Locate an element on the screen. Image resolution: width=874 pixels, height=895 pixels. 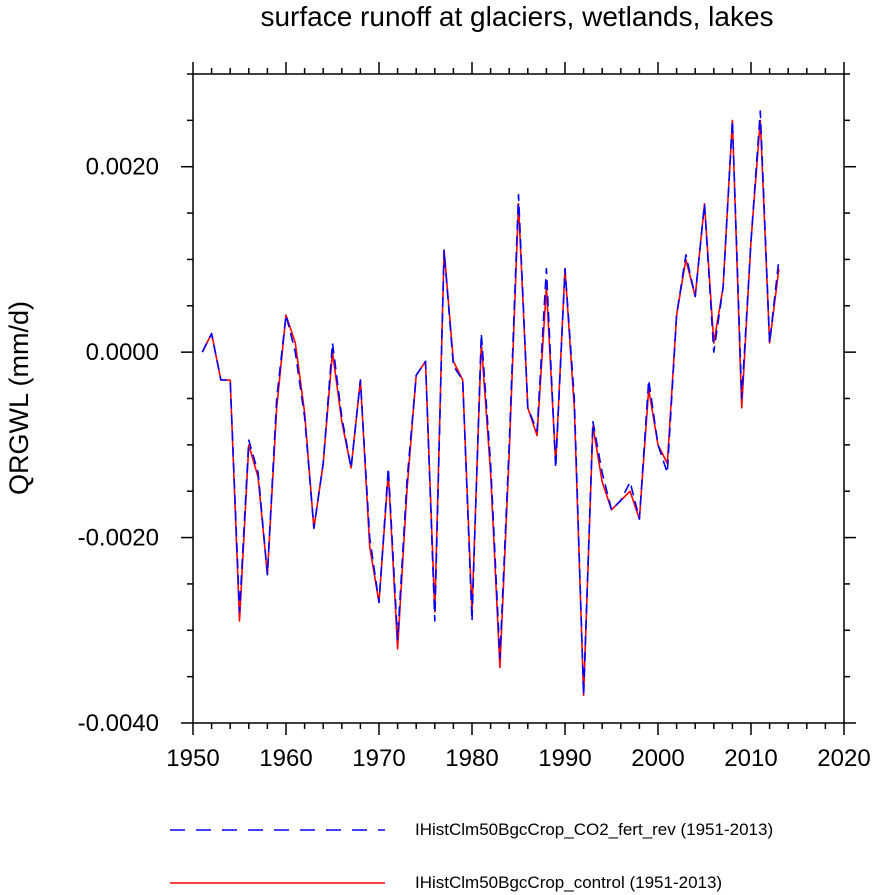
y-tick-label: -0.0040 is located at coordinates (118, 723).